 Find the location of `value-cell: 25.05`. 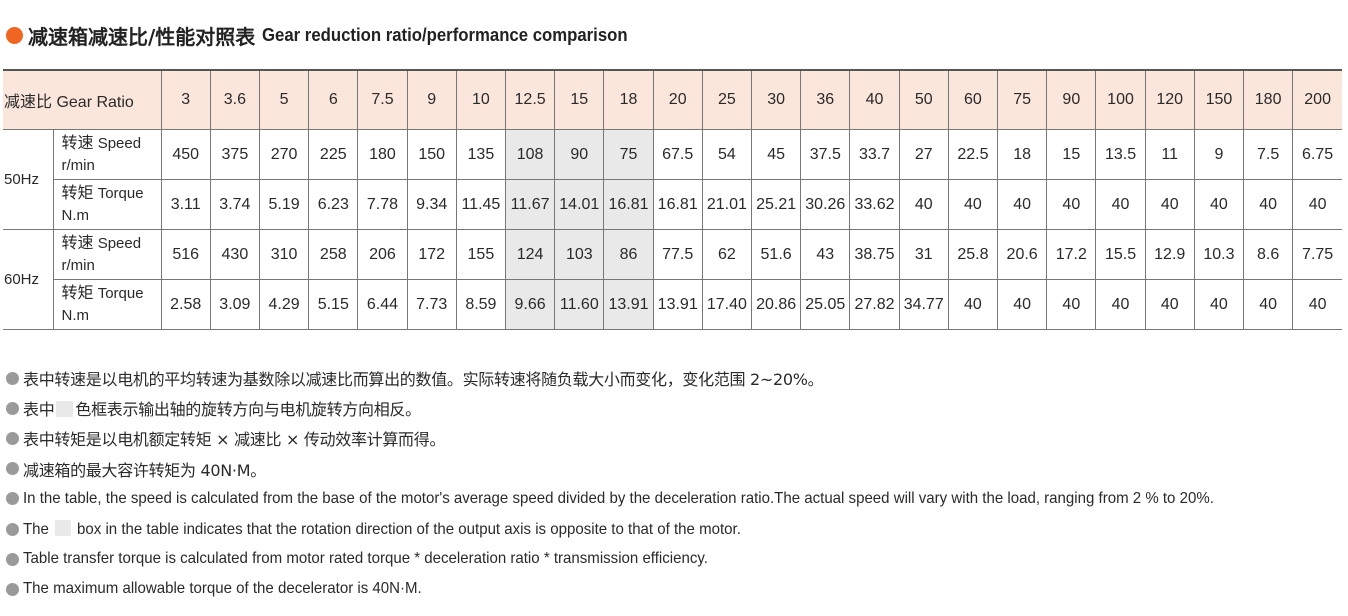

value-cell: 25.05 is located at coordinates (825, 304).